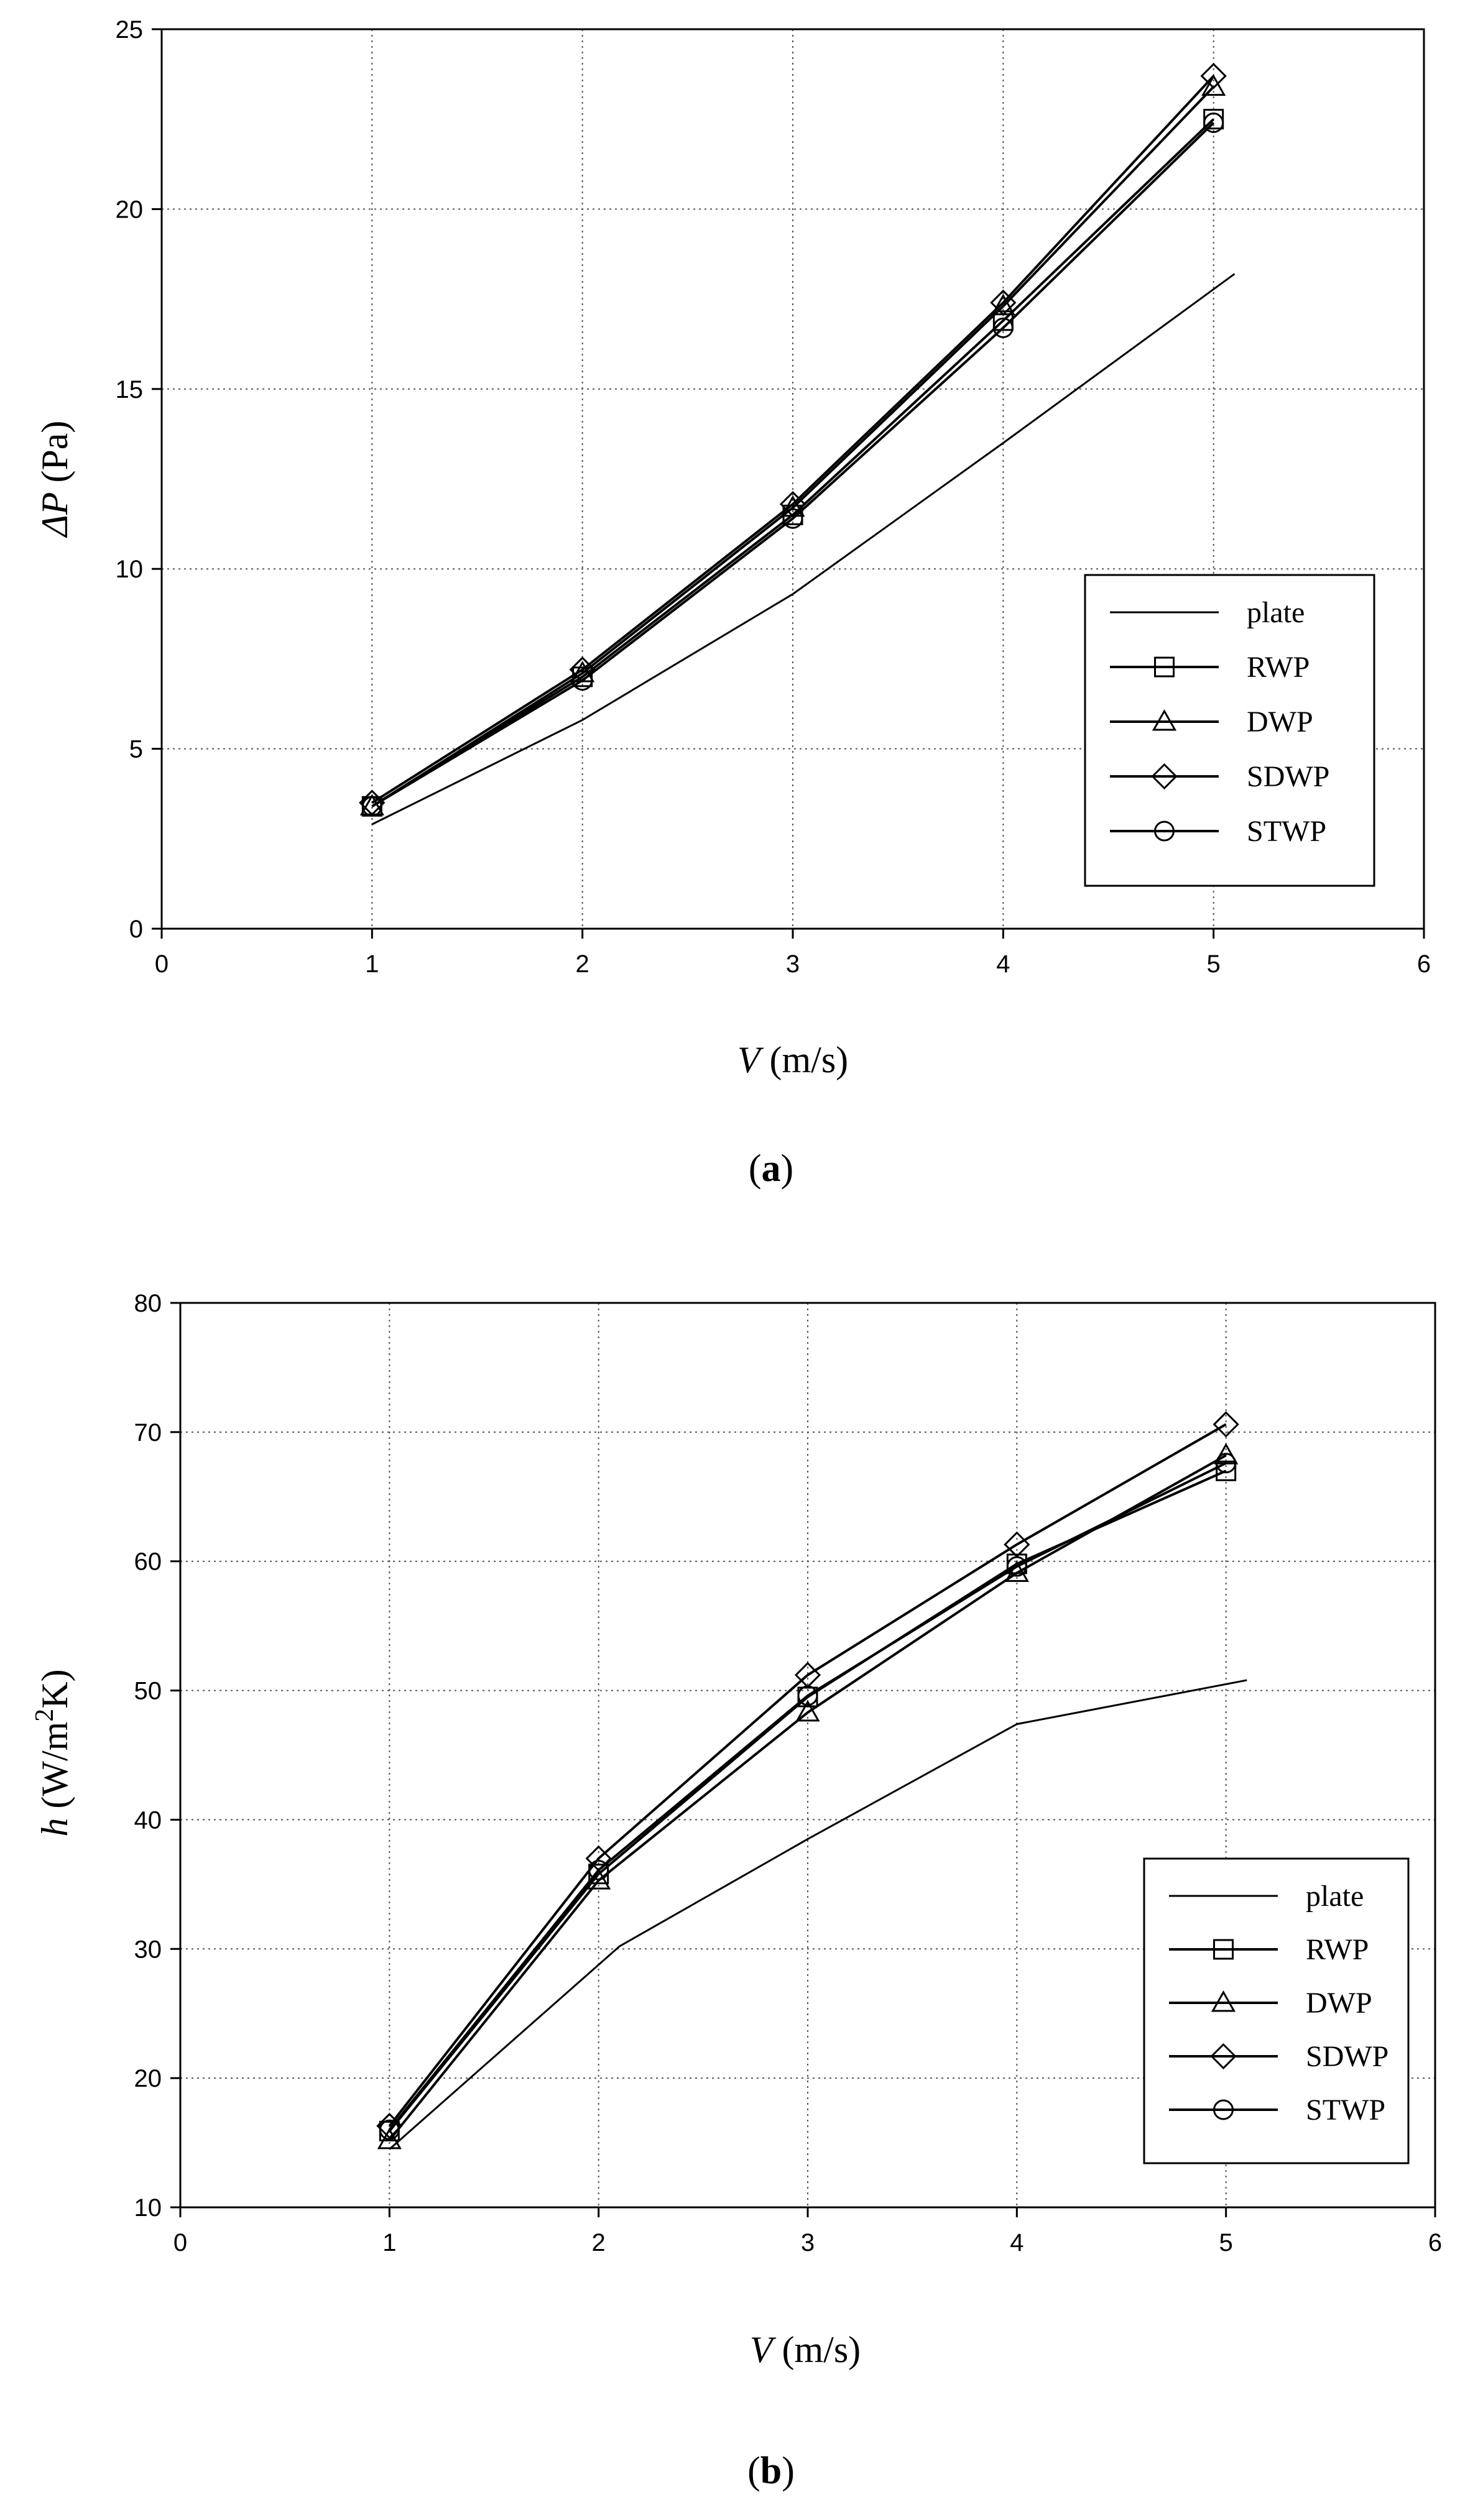 Image resolution: width=1460 pixels, height=2520 pixels. Describe the element at coordinates (771, 2471) in the screenshot. I see `panel-b-caption: (b)` at that location.